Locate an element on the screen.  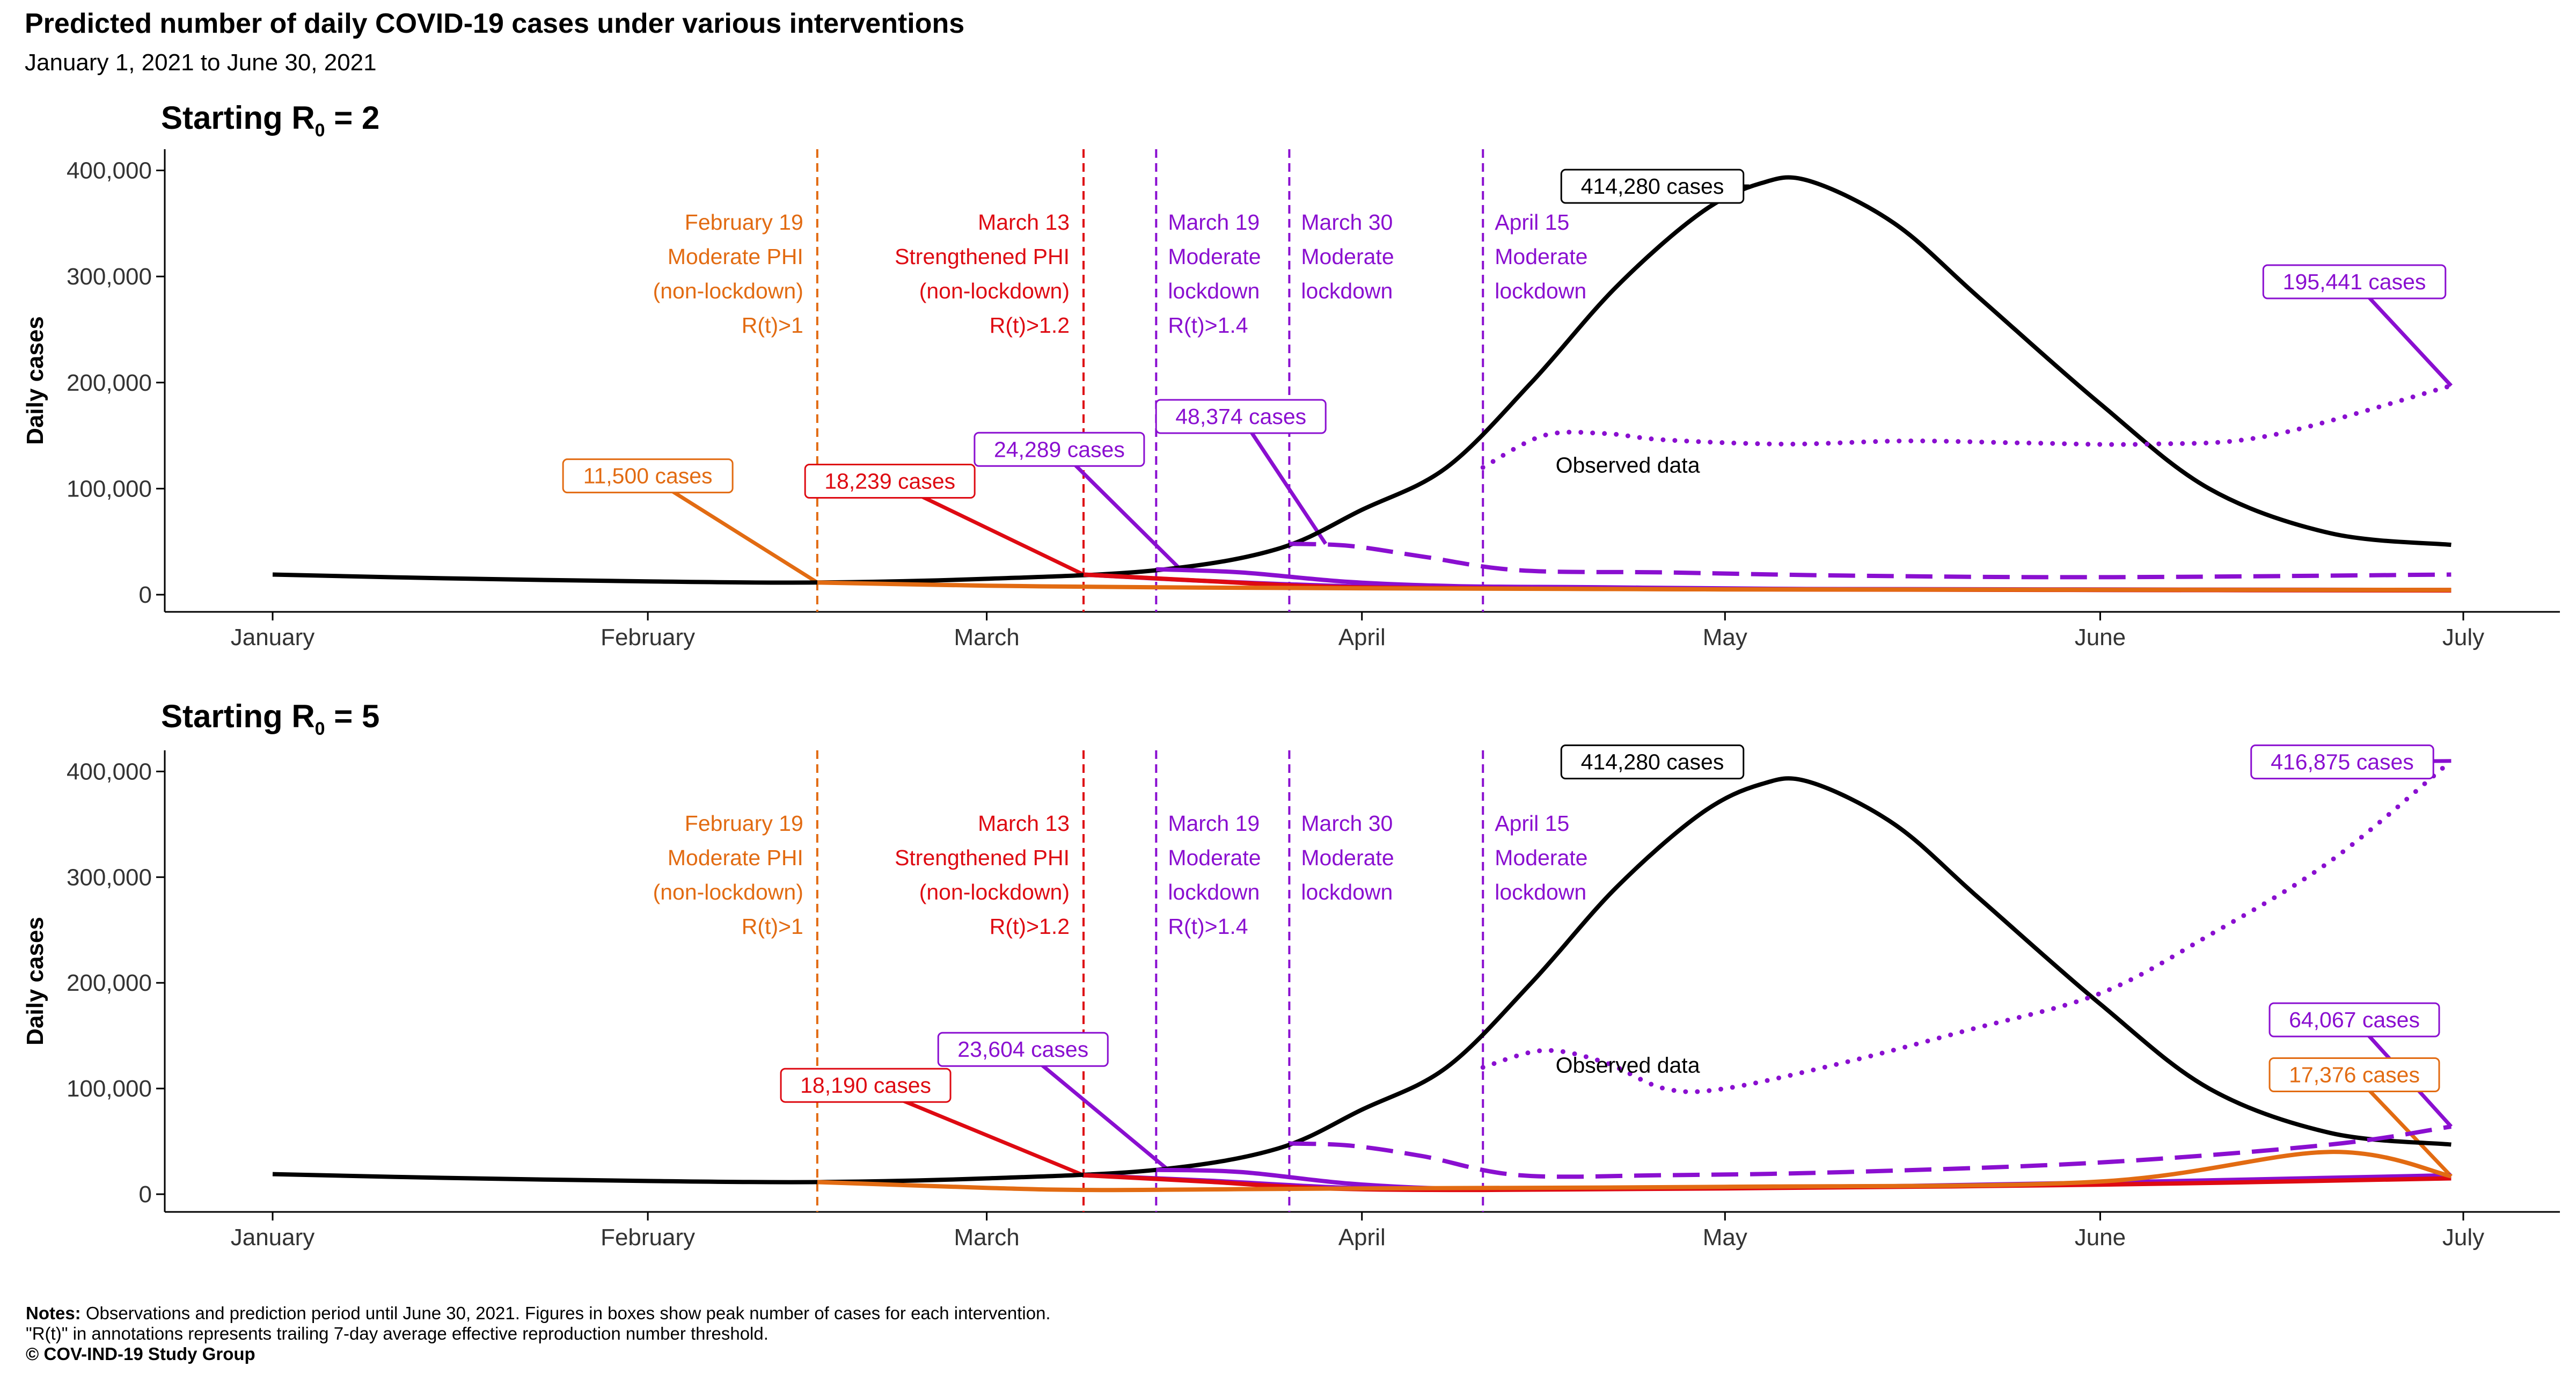
callout-label: 17,376 cases is located at coordinates (2354, 1074).